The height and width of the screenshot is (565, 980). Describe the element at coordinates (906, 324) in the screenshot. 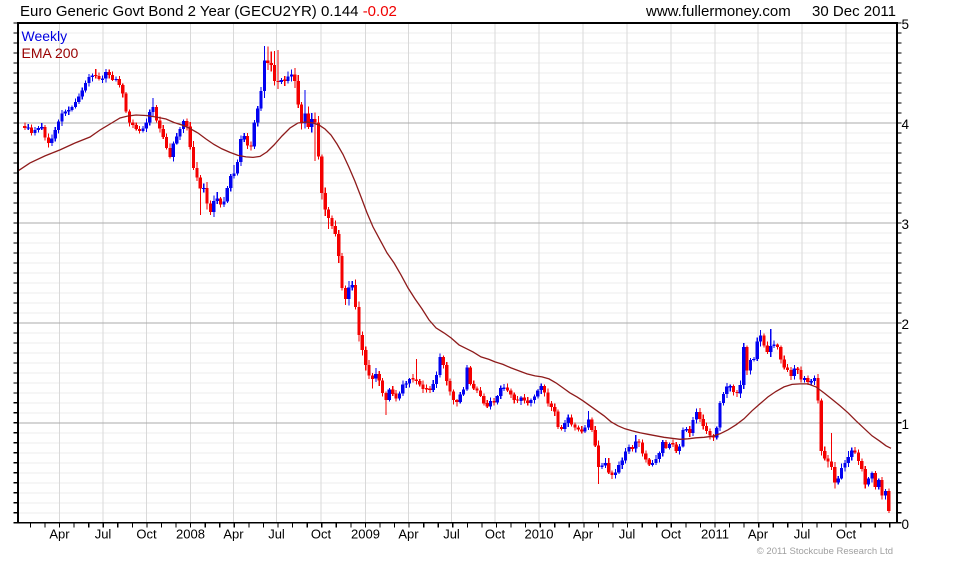

I see `svg-text: 2` at that location.